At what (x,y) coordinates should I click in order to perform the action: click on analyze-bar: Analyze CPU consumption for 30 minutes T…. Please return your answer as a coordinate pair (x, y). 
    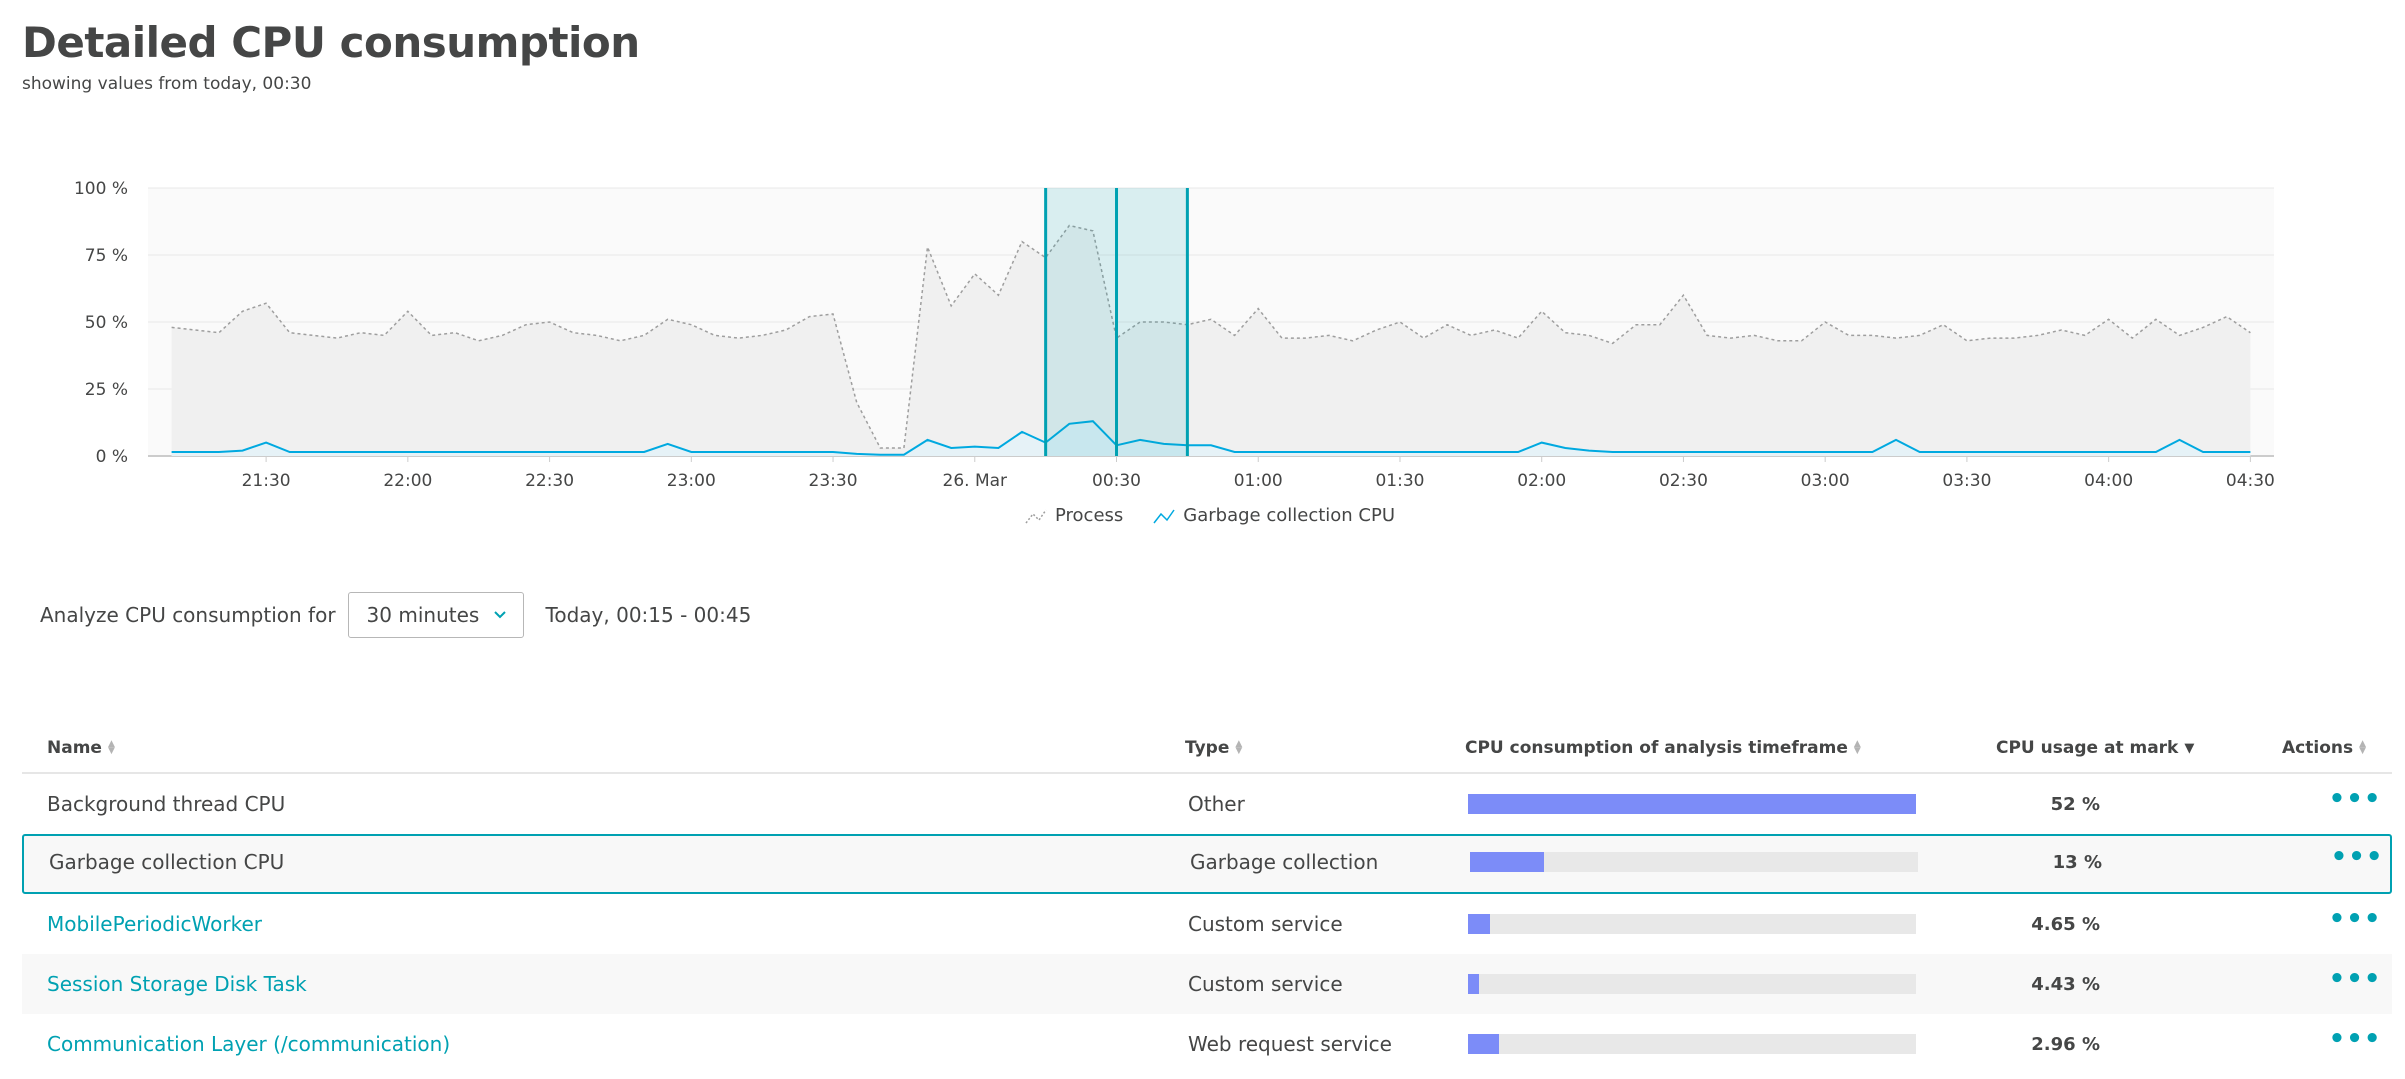
    Looking at the image, I should click on (395, 615).